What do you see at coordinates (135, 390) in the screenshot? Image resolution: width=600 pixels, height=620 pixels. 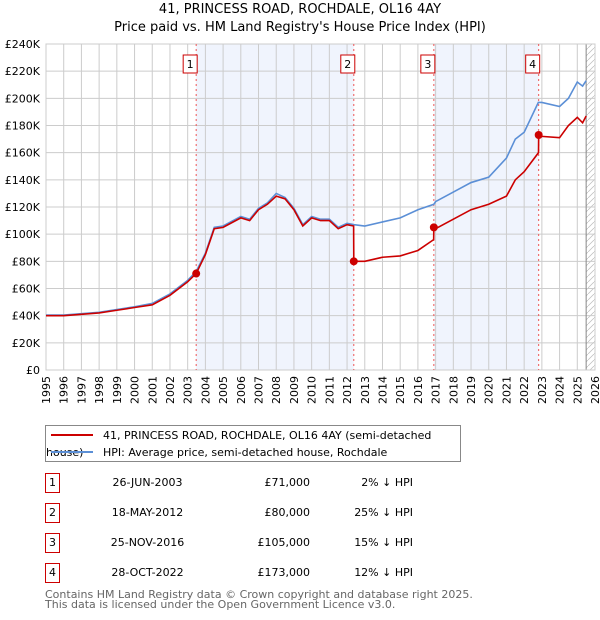 I see `x-tick-label: 2000` at bounding box center [135, 390].